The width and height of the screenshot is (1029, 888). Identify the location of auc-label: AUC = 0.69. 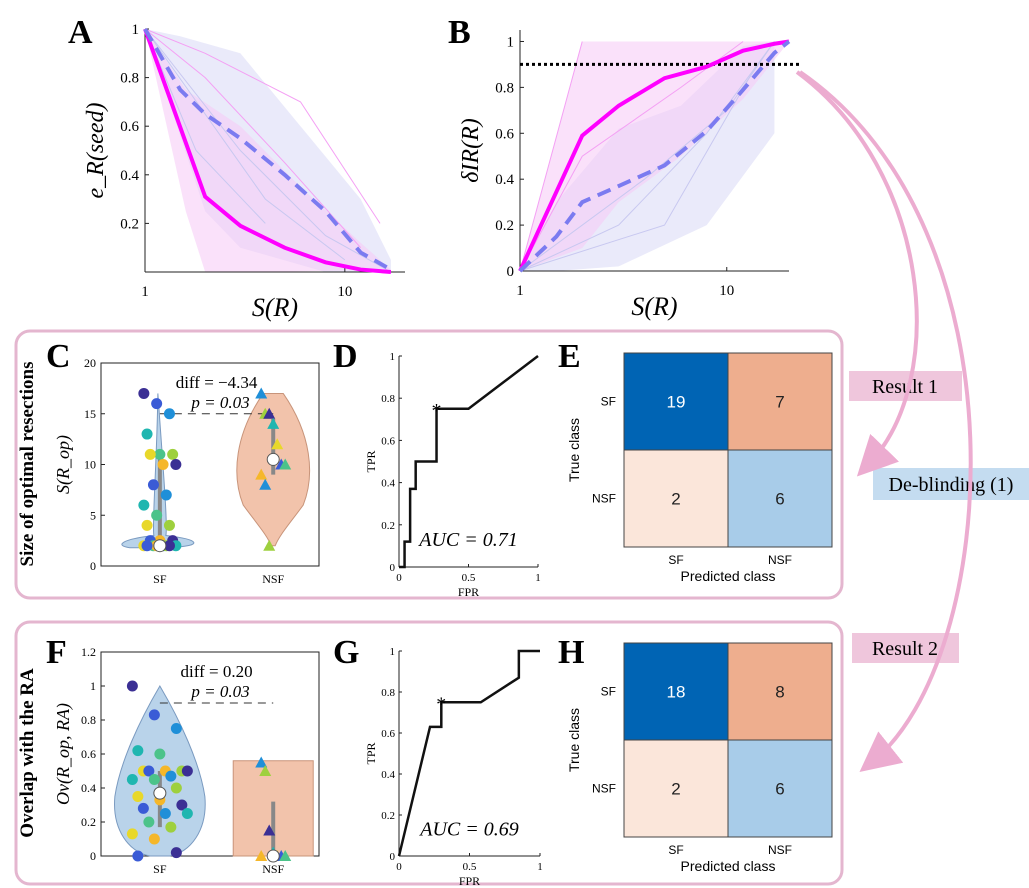
(468, 830).